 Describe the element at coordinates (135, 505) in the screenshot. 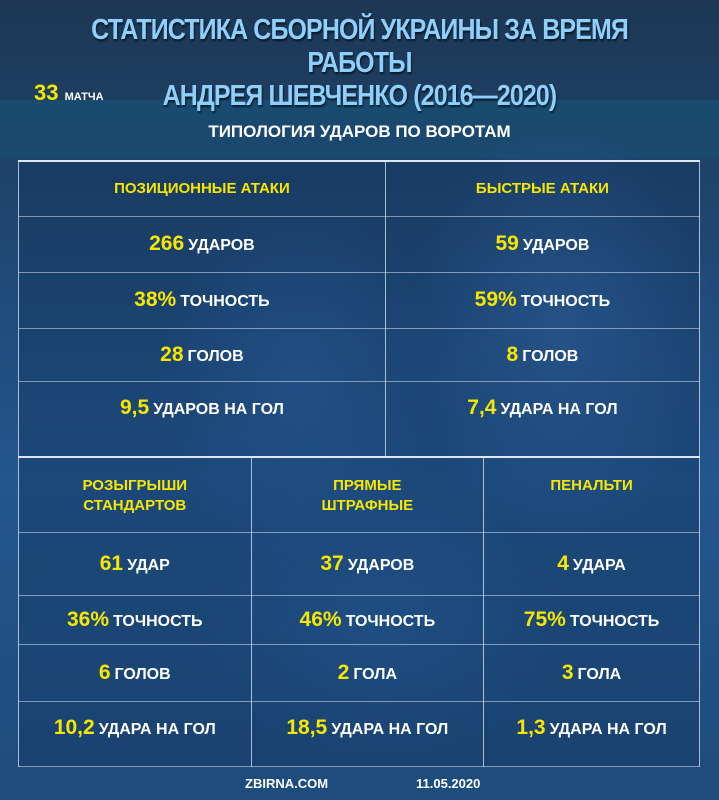

I see `header-line: СТАНДАРТОВ` at that location.